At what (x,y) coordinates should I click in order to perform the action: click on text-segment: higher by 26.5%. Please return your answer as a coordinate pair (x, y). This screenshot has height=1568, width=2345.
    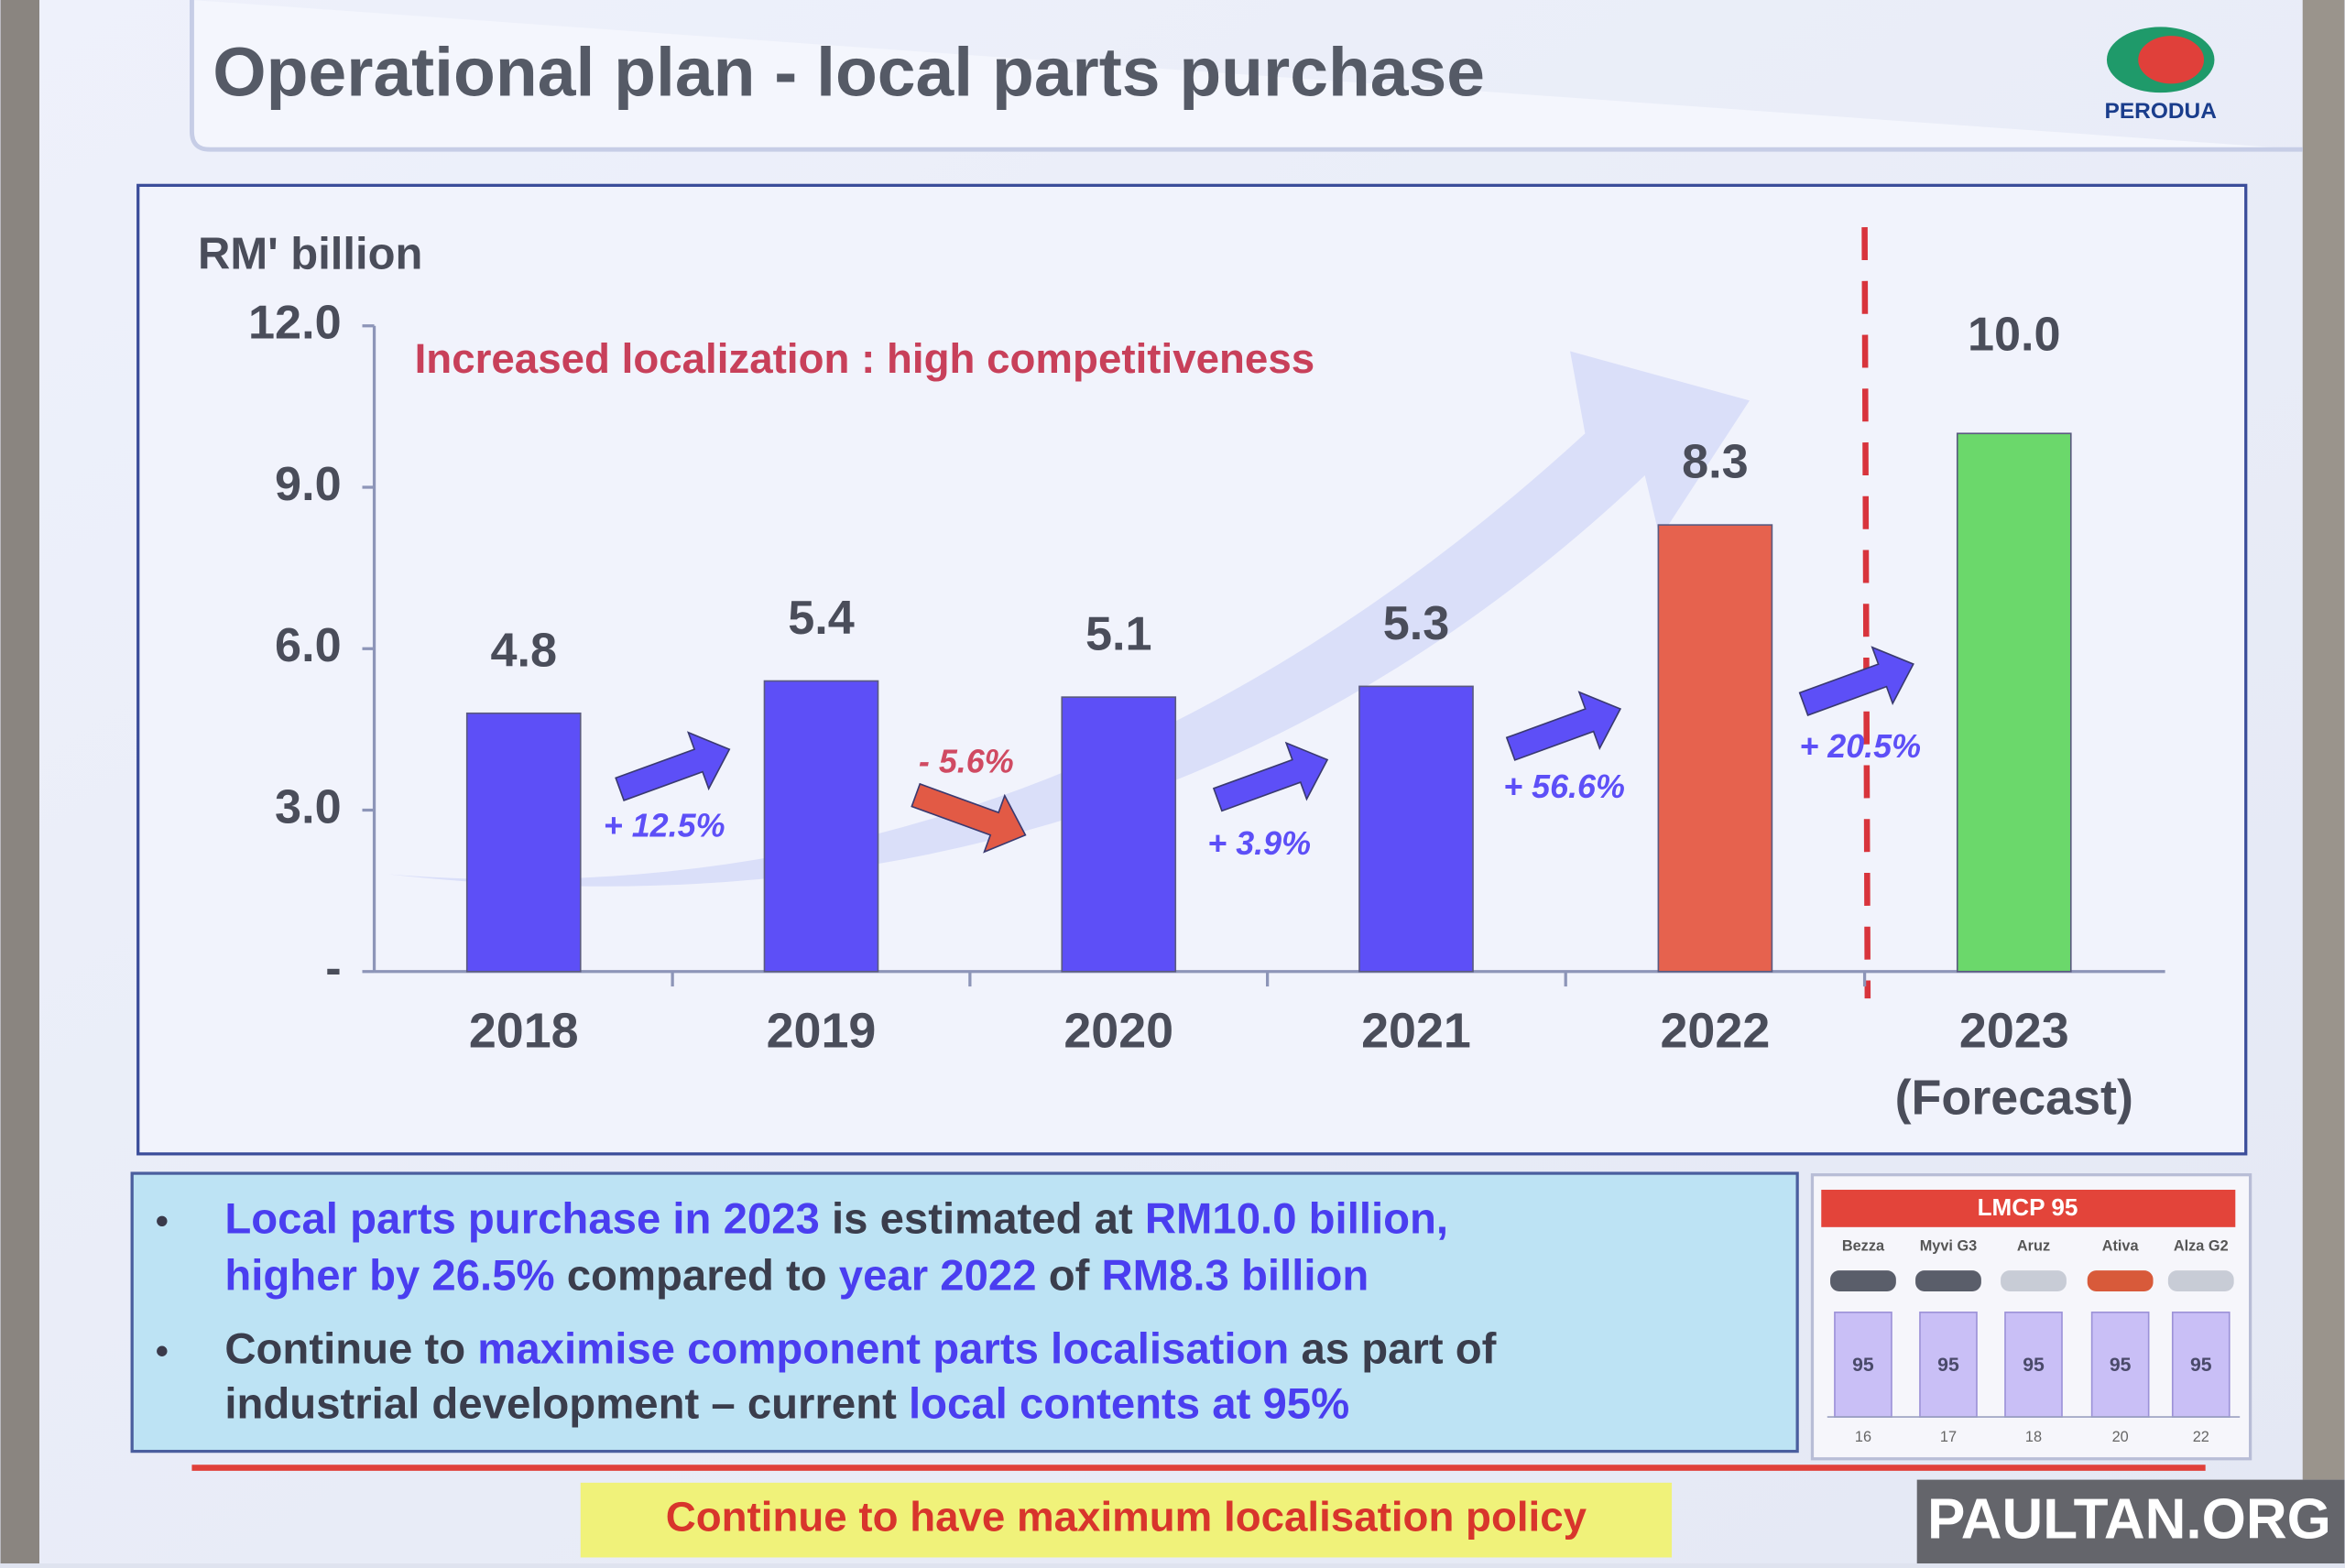
    Looking at the image, I should click on (389, 1275).